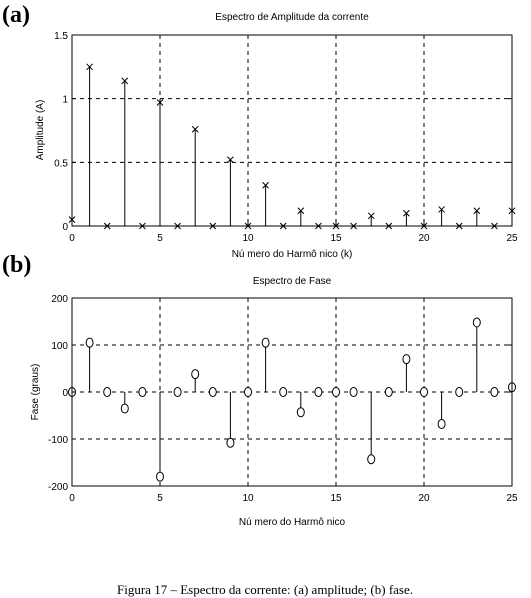 The image size is (531, 598). What do you see at coordinates (248, 238) in the screenshot?
I see `amplitude-x-tick-label: 10` at bounding box center [248, 238].